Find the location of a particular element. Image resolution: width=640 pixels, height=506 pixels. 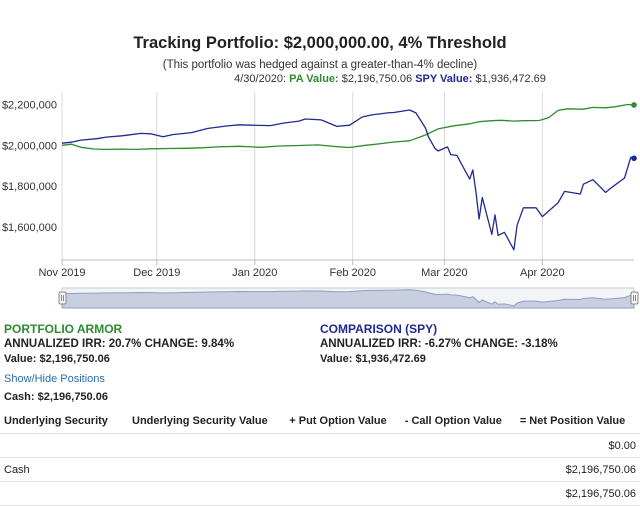

spy-summary-heading: COMPARISON (SPY) is located at coordinates (379, 329).